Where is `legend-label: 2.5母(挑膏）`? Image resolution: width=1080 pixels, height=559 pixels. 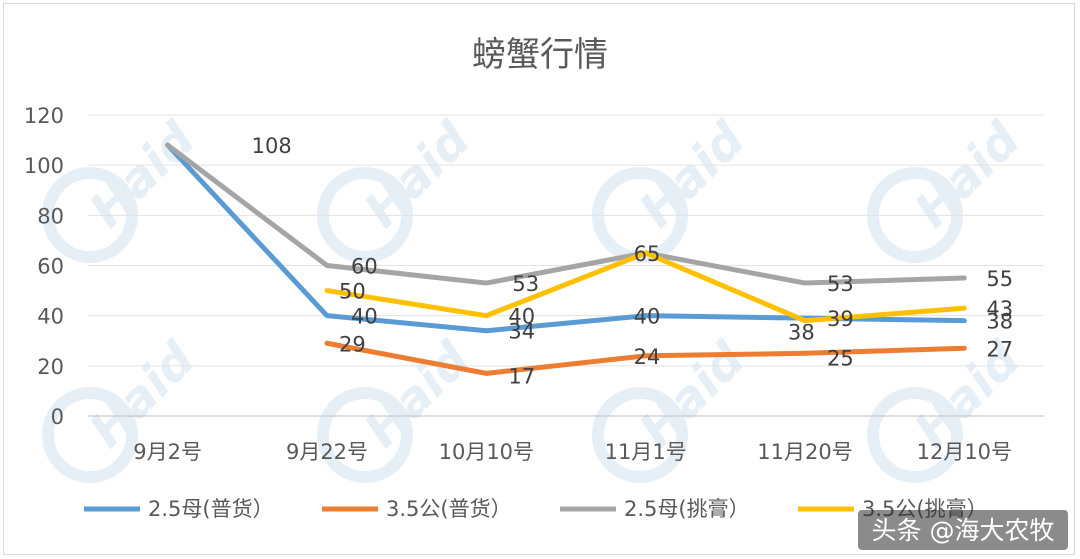
legend-label: 2.5母(挑膏） is located at coordinates (687, 509).